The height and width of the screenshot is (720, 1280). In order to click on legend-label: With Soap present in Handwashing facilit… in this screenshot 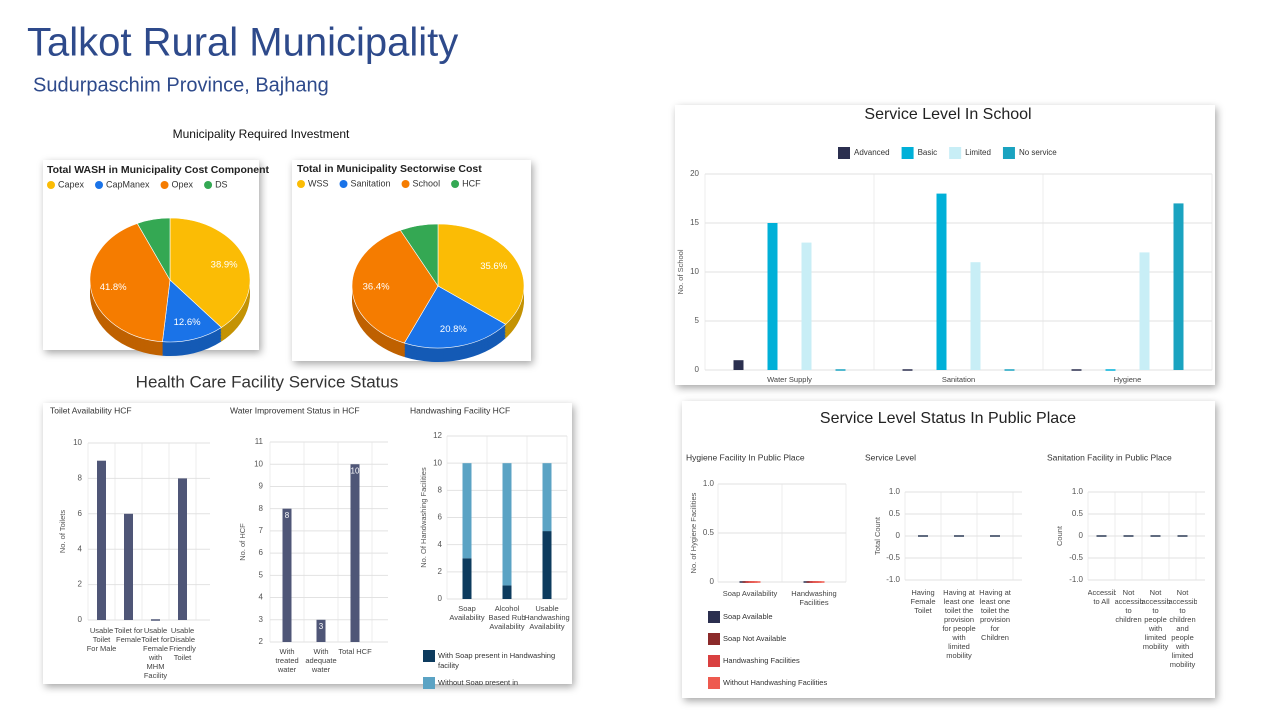, I will do `click(497, 660)`.